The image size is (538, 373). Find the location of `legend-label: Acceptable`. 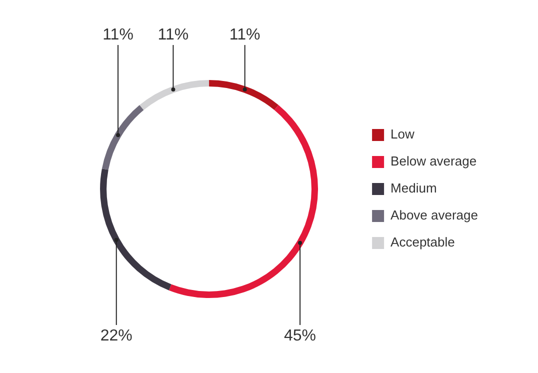

legend-label: Acceptable is located at coordinates (422, 242).